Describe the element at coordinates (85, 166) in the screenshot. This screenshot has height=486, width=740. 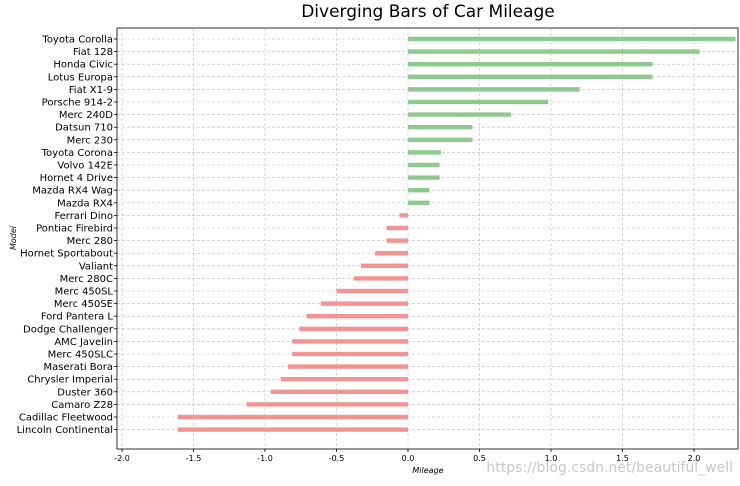
I see `y-tick-label: Volvo 142E` at that location.